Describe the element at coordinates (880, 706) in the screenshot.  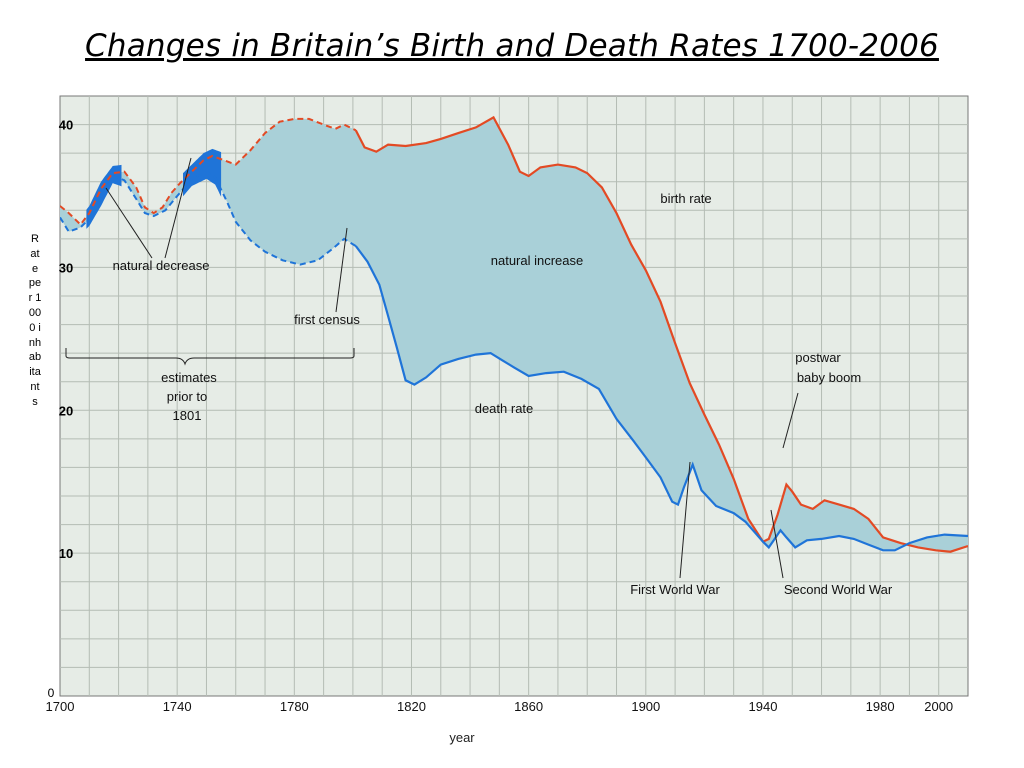
I see `x-tick-label: 1980` at that location.